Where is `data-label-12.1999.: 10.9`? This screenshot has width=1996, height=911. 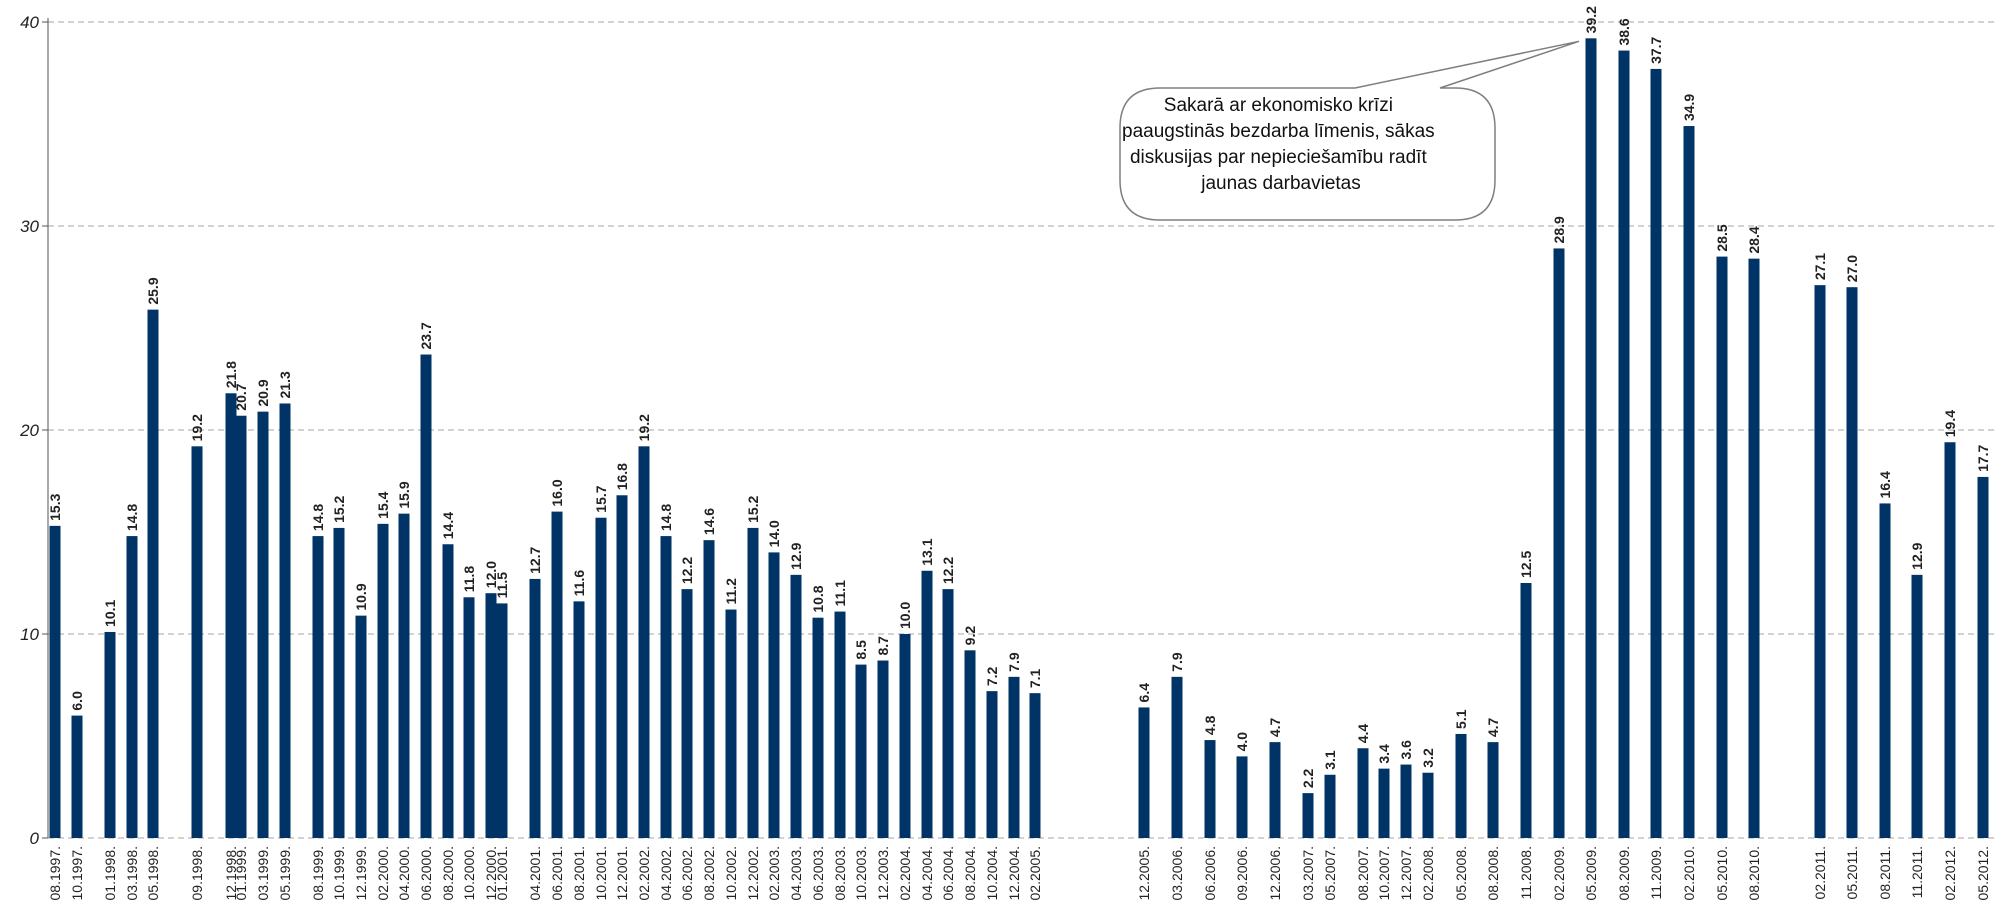
data-label-12.1999.: 10.9 is located at coordinates (361, 596).